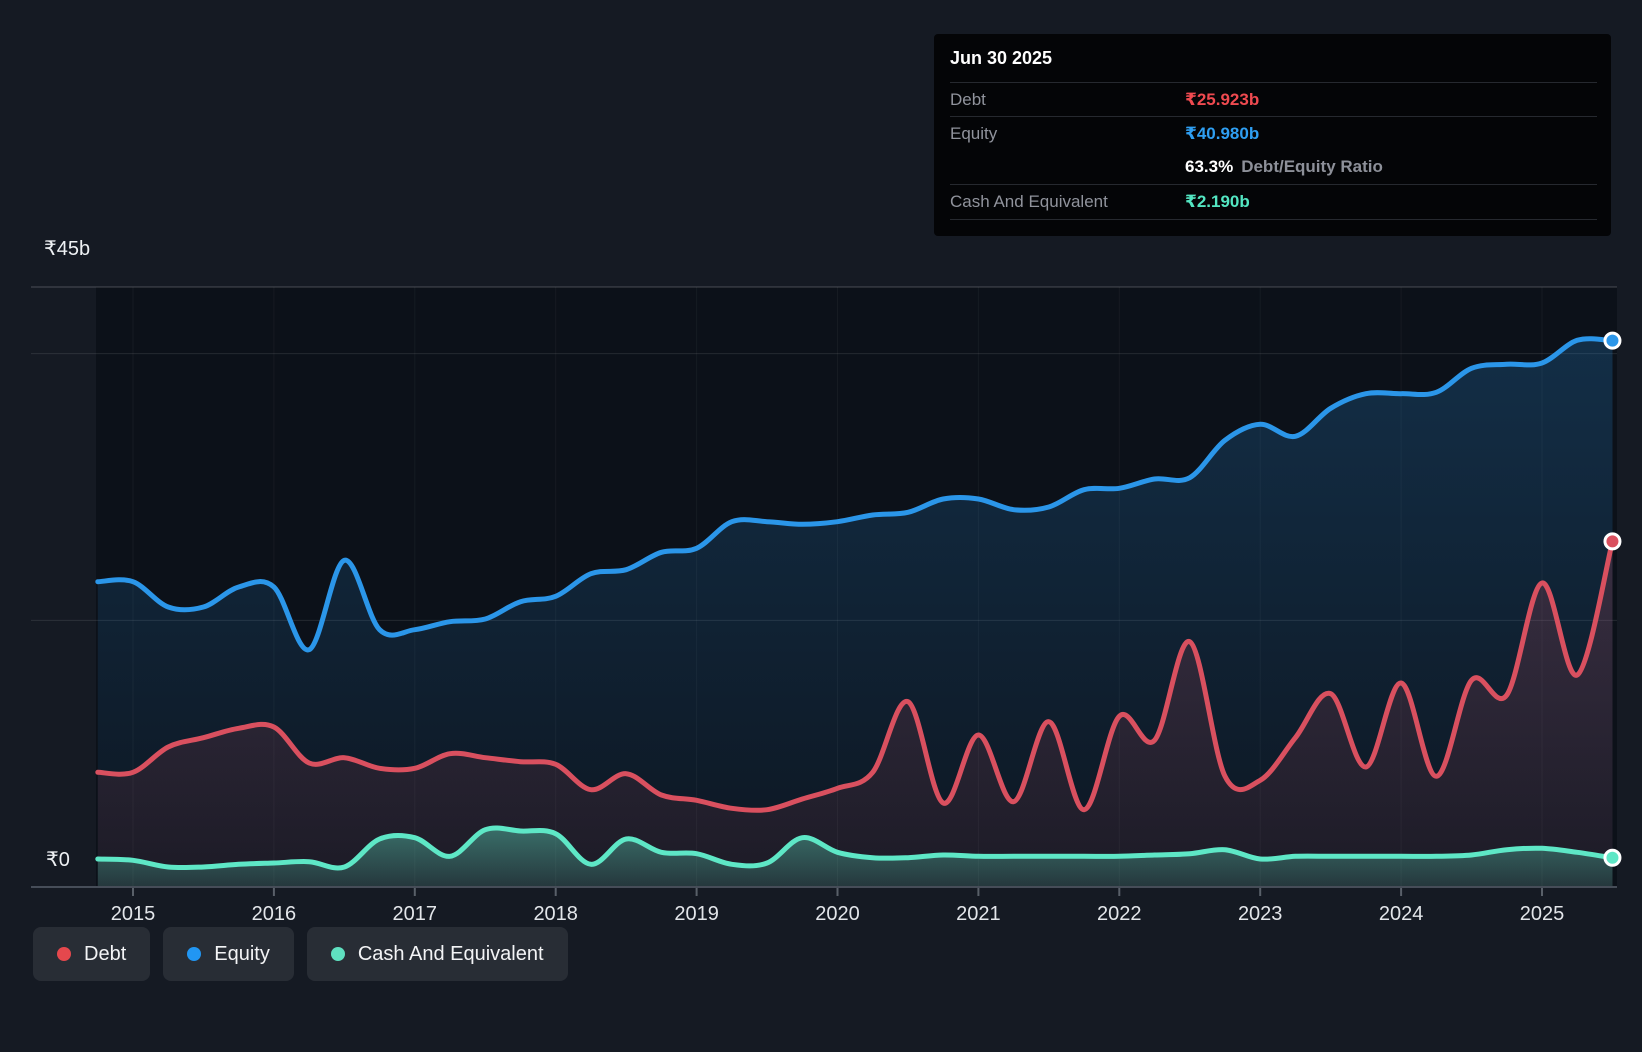  What do you see at coordinates (1612, 340) in the screenshot?
I see `end-marker-equity` at bounding box center [1612, 340].